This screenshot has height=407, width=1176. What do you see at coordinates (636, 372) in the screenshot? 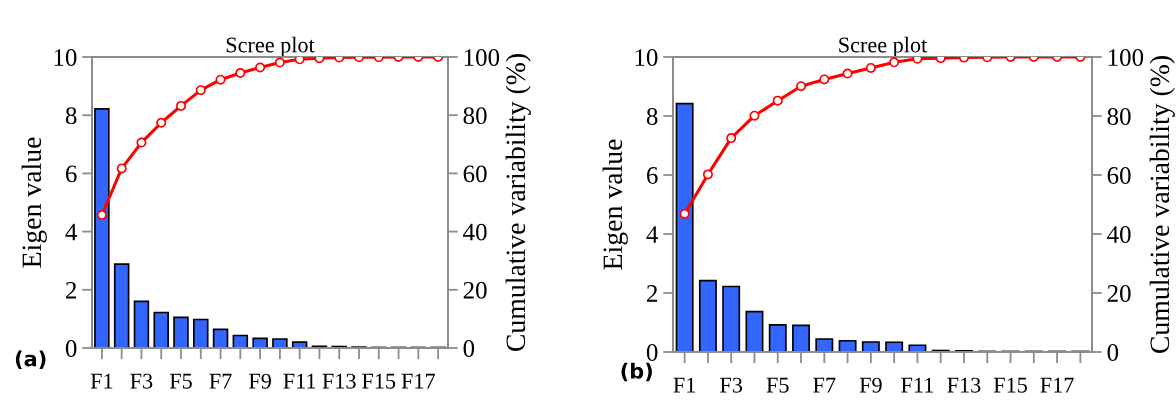
I see `text: (b)` at bounding box center [636, 372].